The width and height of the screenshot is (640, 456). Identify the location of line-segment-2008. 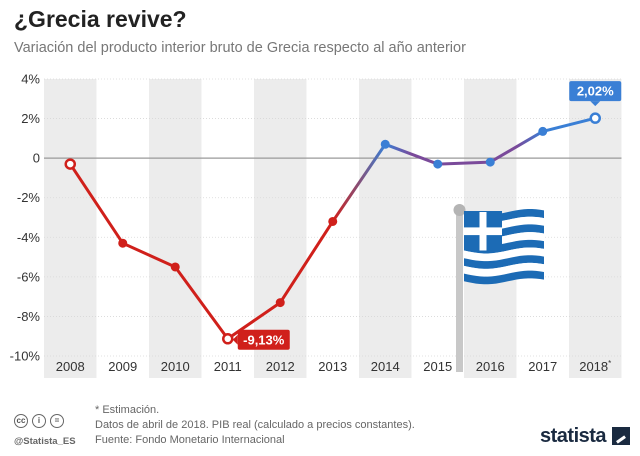
(96, 203).